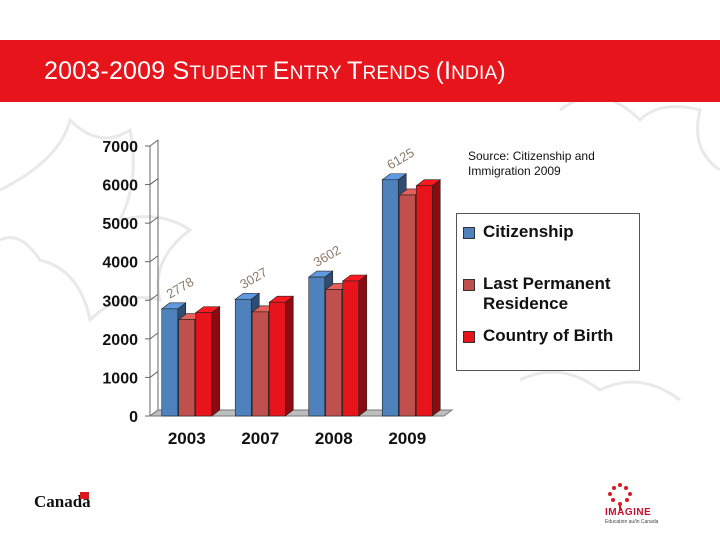 The height and width of the screenshot is (540, 720). Describe the element at coordinates (84, 495) in the screenshot. I see `canada-flag-icon` at that location.